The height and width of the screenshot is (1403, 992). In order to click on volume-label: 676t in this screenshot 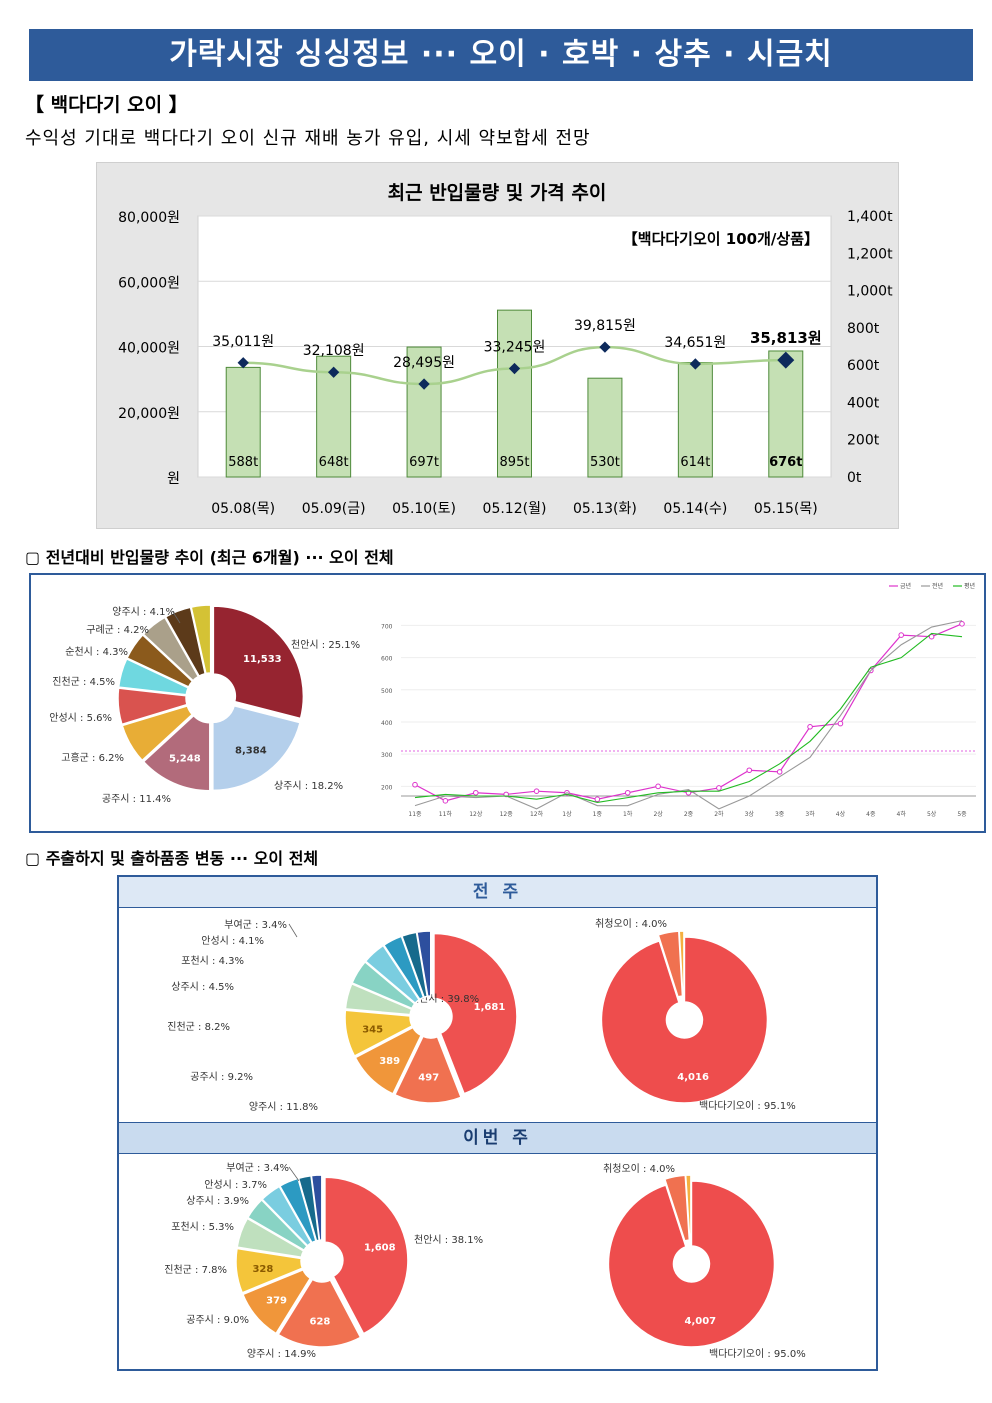, I will do `click(785, 462)`.